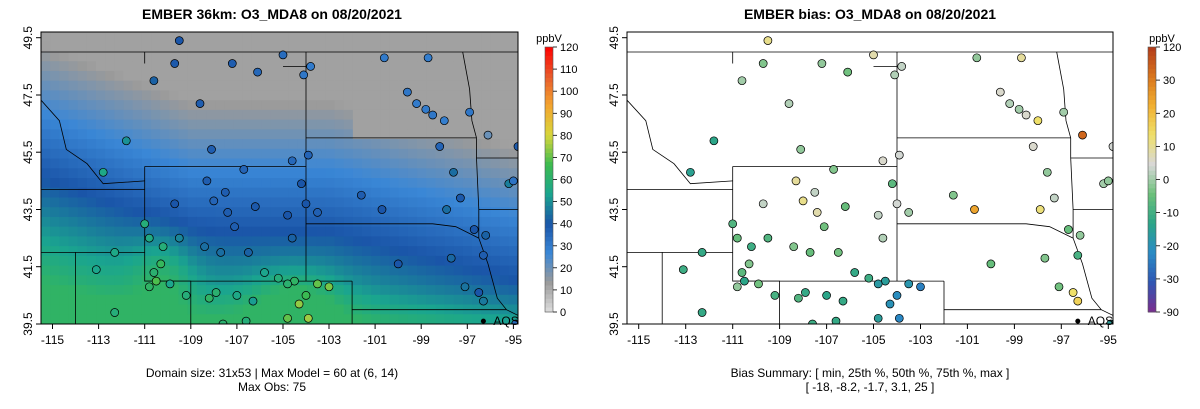  I want to click on aqs-dot, so click(483, 321).